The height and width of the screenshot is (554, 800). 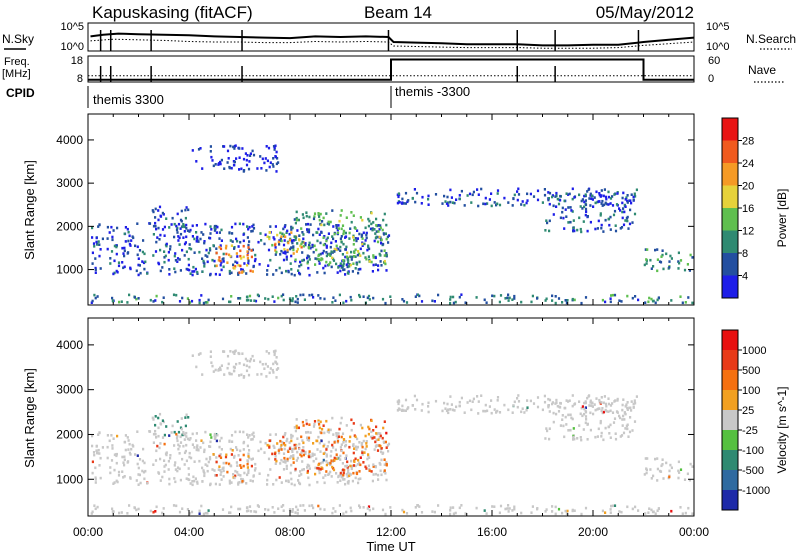 What do you see at coordinates (782, 430) in the screenshot?
I see `velocity-colorbar-label: Velocity [m s^-1]` at bounding box center [782, 430].